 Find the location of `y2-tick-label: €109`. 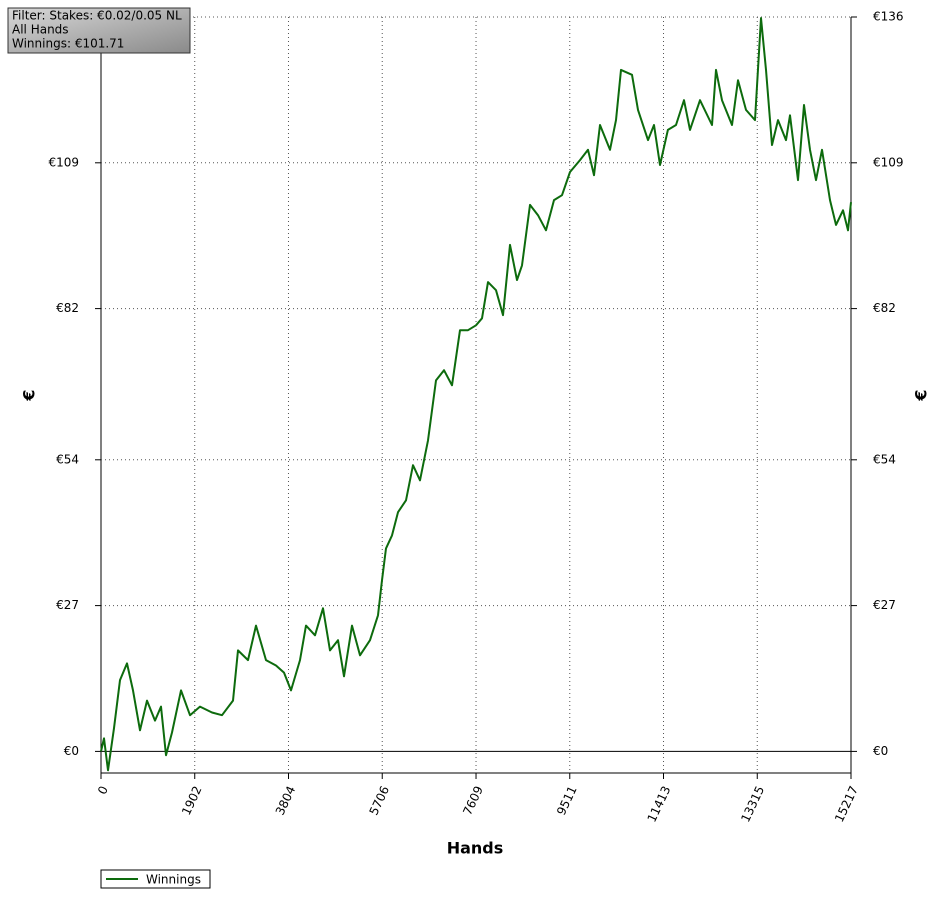

y2-tick-label: €109 is located at coordinates (888, 162).